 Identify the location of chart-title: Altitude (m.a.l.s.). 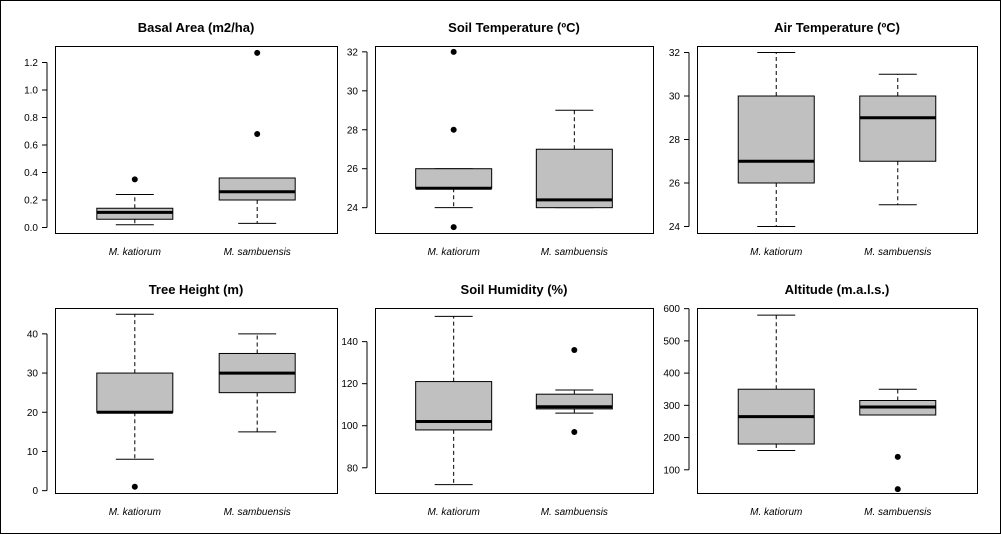
(837, 289).